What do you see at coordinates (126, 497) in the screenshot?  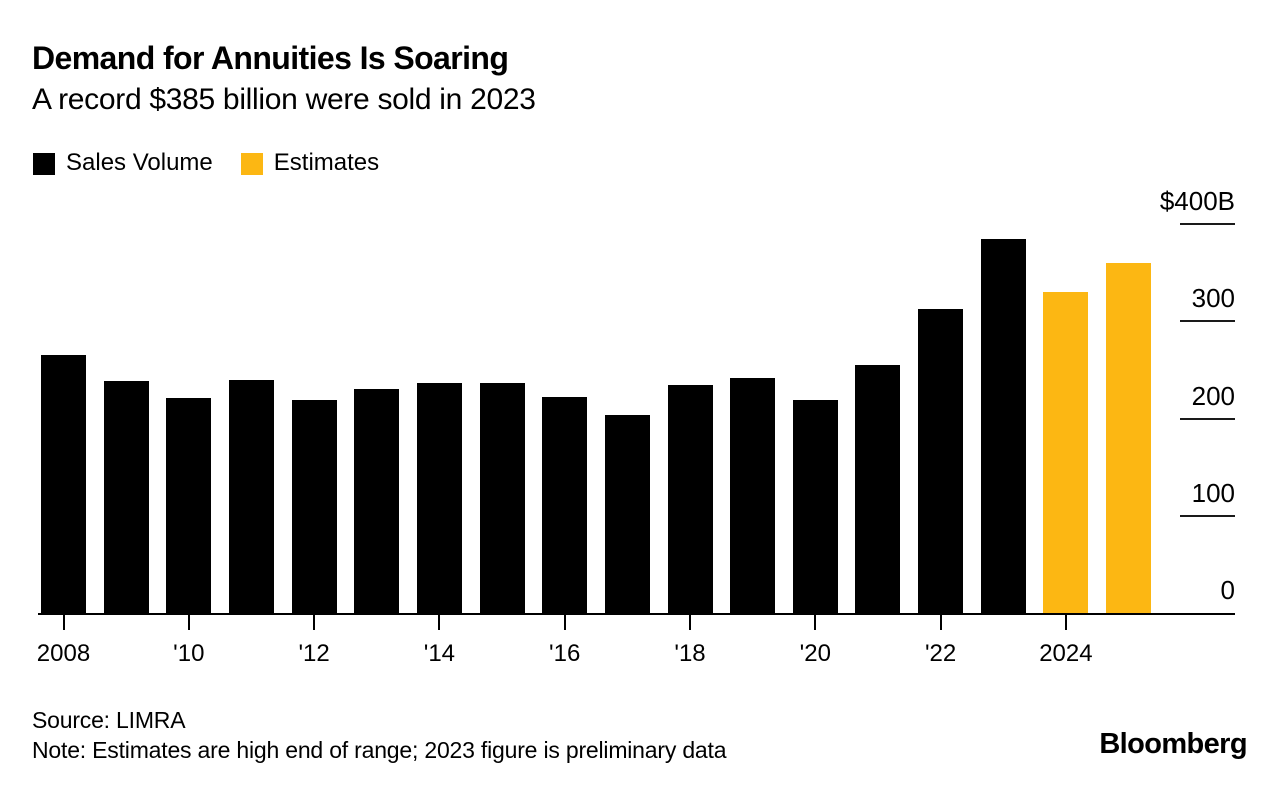 I see `bar-2009` at bounding box center [126, 497].